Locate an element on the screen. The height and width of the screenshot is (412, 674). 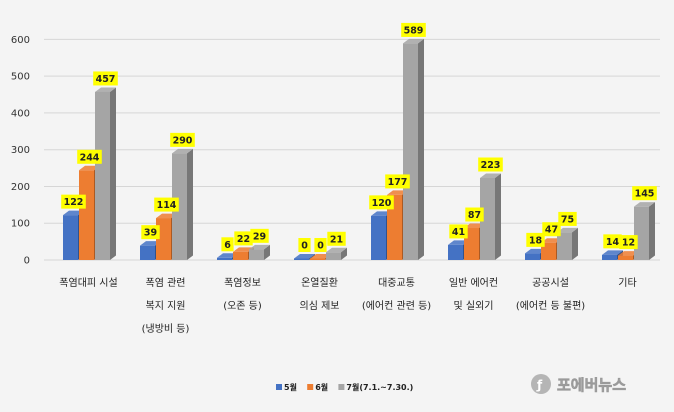
legend-label: 5월 is located at coordinates (290, 387).